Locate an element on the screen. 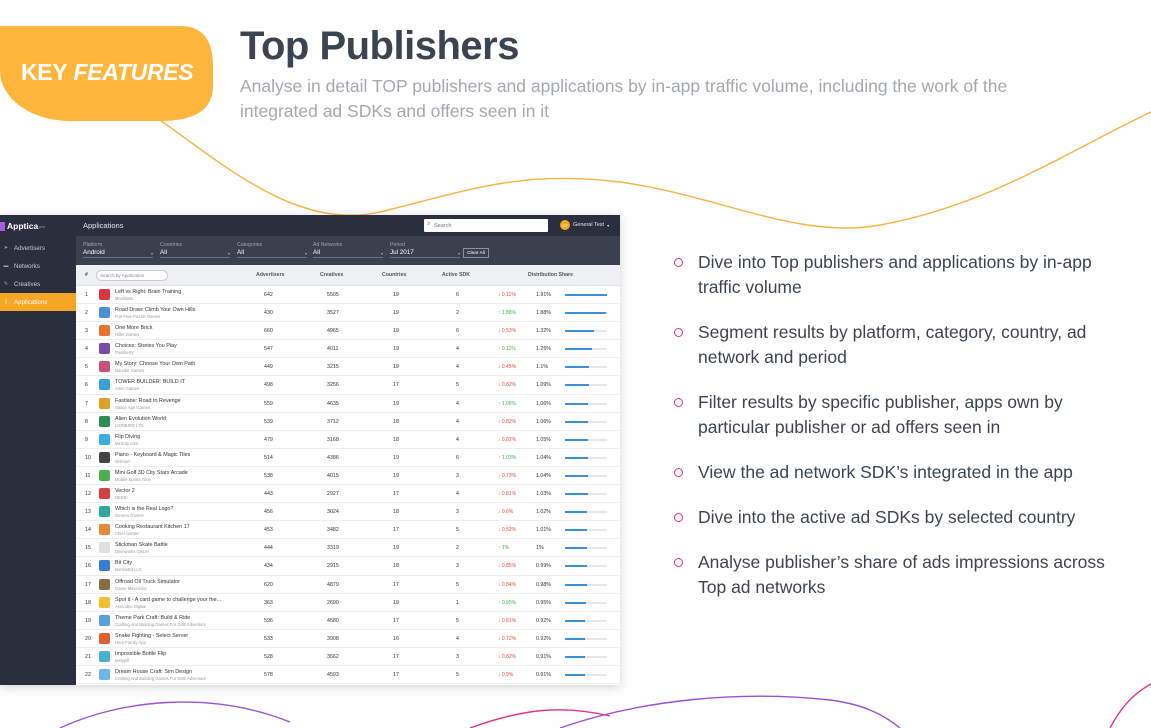 This screenshot has height=728, width=1151. app-name: Left vs Right: Brain Training is located at coordinates (148, 292).